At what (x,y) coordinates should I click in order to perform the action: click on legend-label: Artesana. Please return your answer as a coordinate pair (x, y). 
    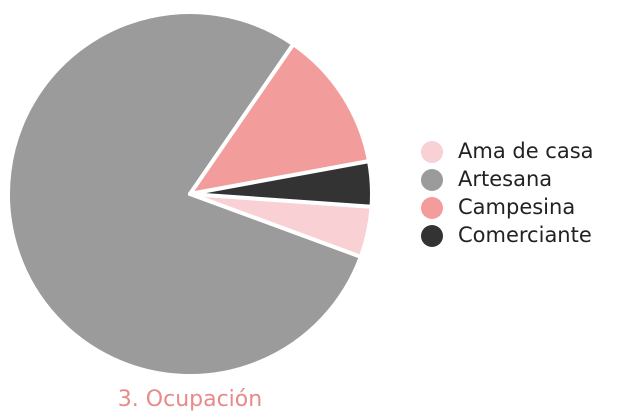
    Looking at the image, I should click on (505, 179).